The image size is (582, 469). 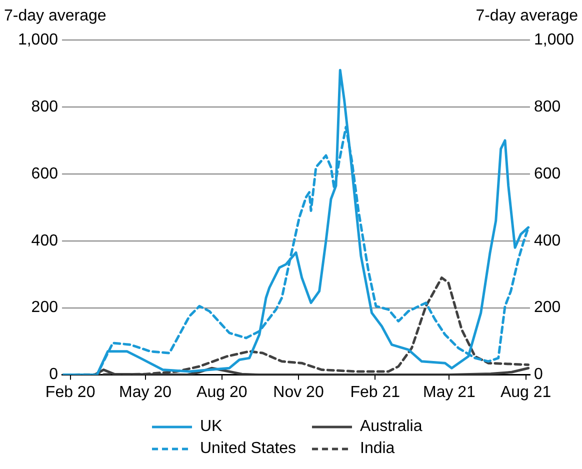 I want to click on legend-label: United States, so click(x=248, y=449).